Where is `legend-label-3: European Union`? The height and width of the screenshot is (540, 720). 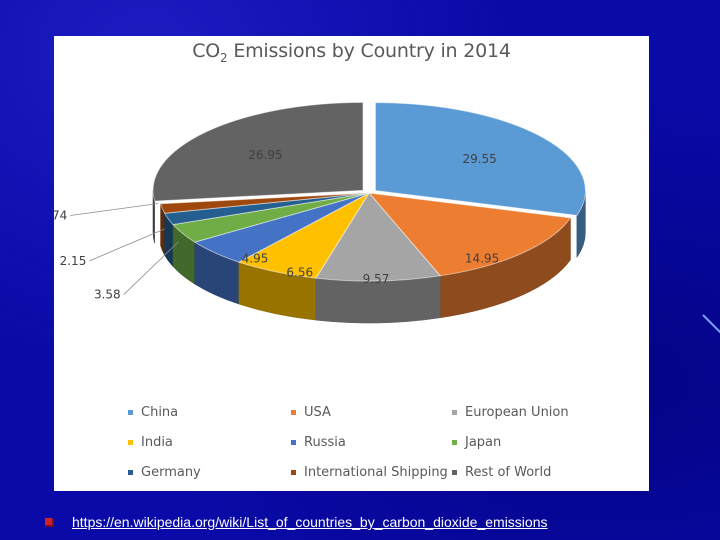 legend-label-3: European Union is located at coordinates (517, 412).